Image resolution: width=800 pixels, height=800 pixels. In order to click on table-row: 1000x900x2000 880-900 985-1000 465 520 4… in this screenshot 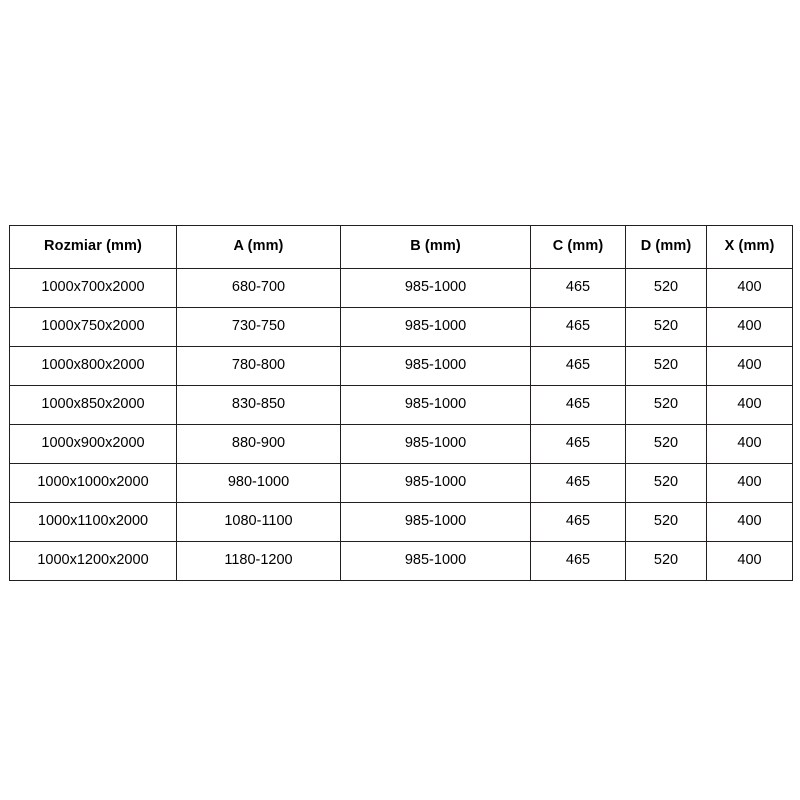, I will do `click(401, 444)`.